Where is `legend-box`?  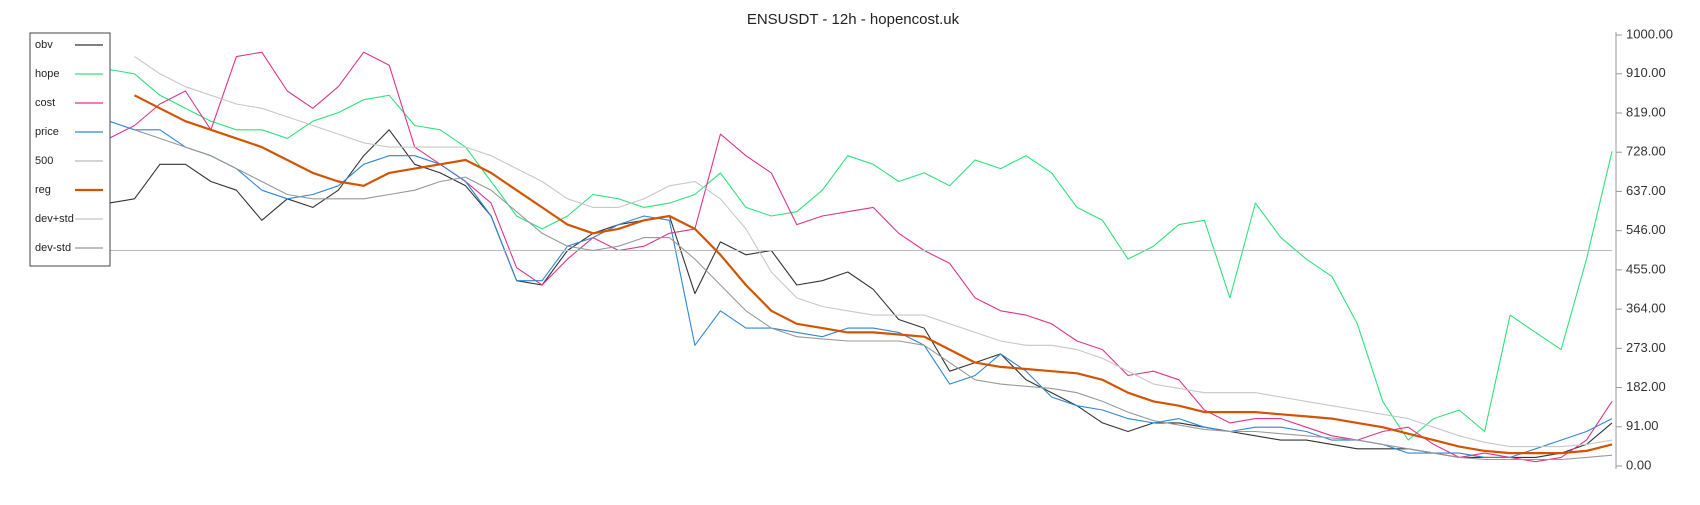 legend-box is located at coordinates (70, 149).